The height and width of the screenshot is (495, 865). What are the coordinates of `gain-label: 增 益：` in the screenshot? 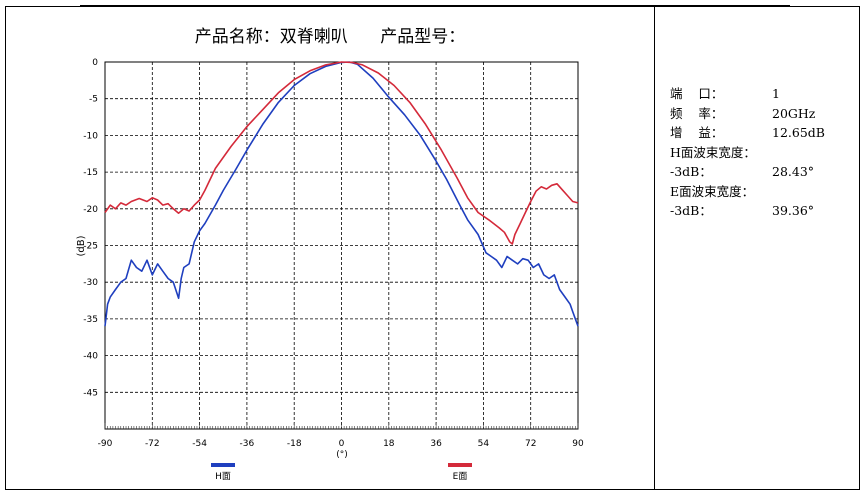 It's located at (697, 132).